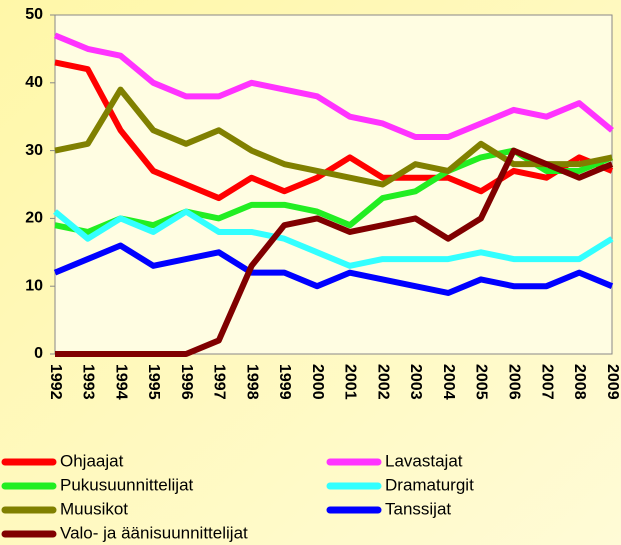 The image size is (621, 545). Describe the element at coordinates (38, 353) in the screenshot. I see `y-tick-label: 0` at that location.